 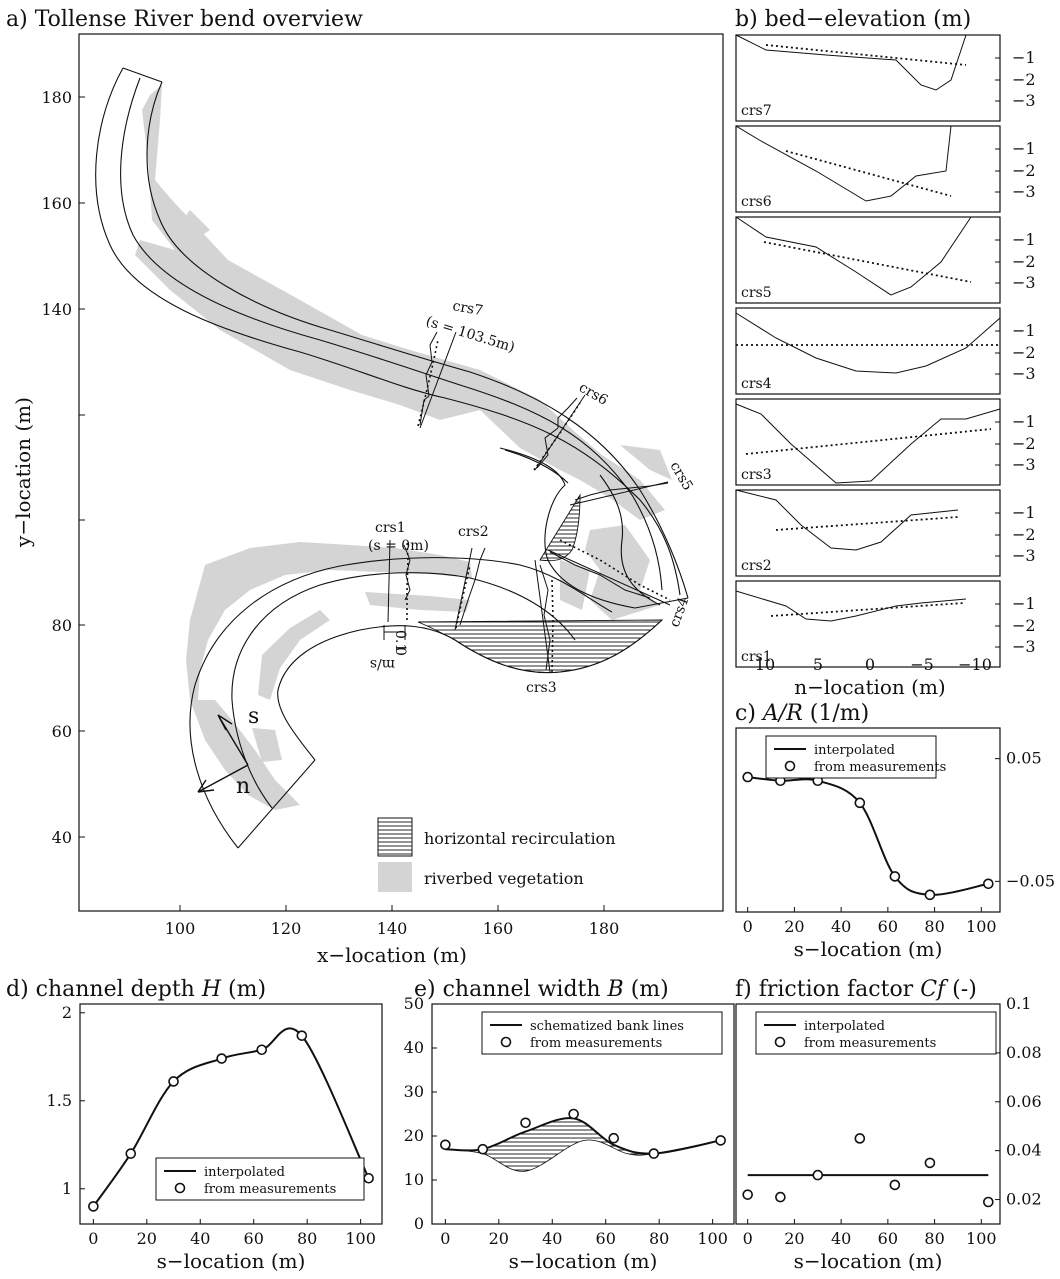 I want to click on x-tick: −10, so click(x=975, y=664).